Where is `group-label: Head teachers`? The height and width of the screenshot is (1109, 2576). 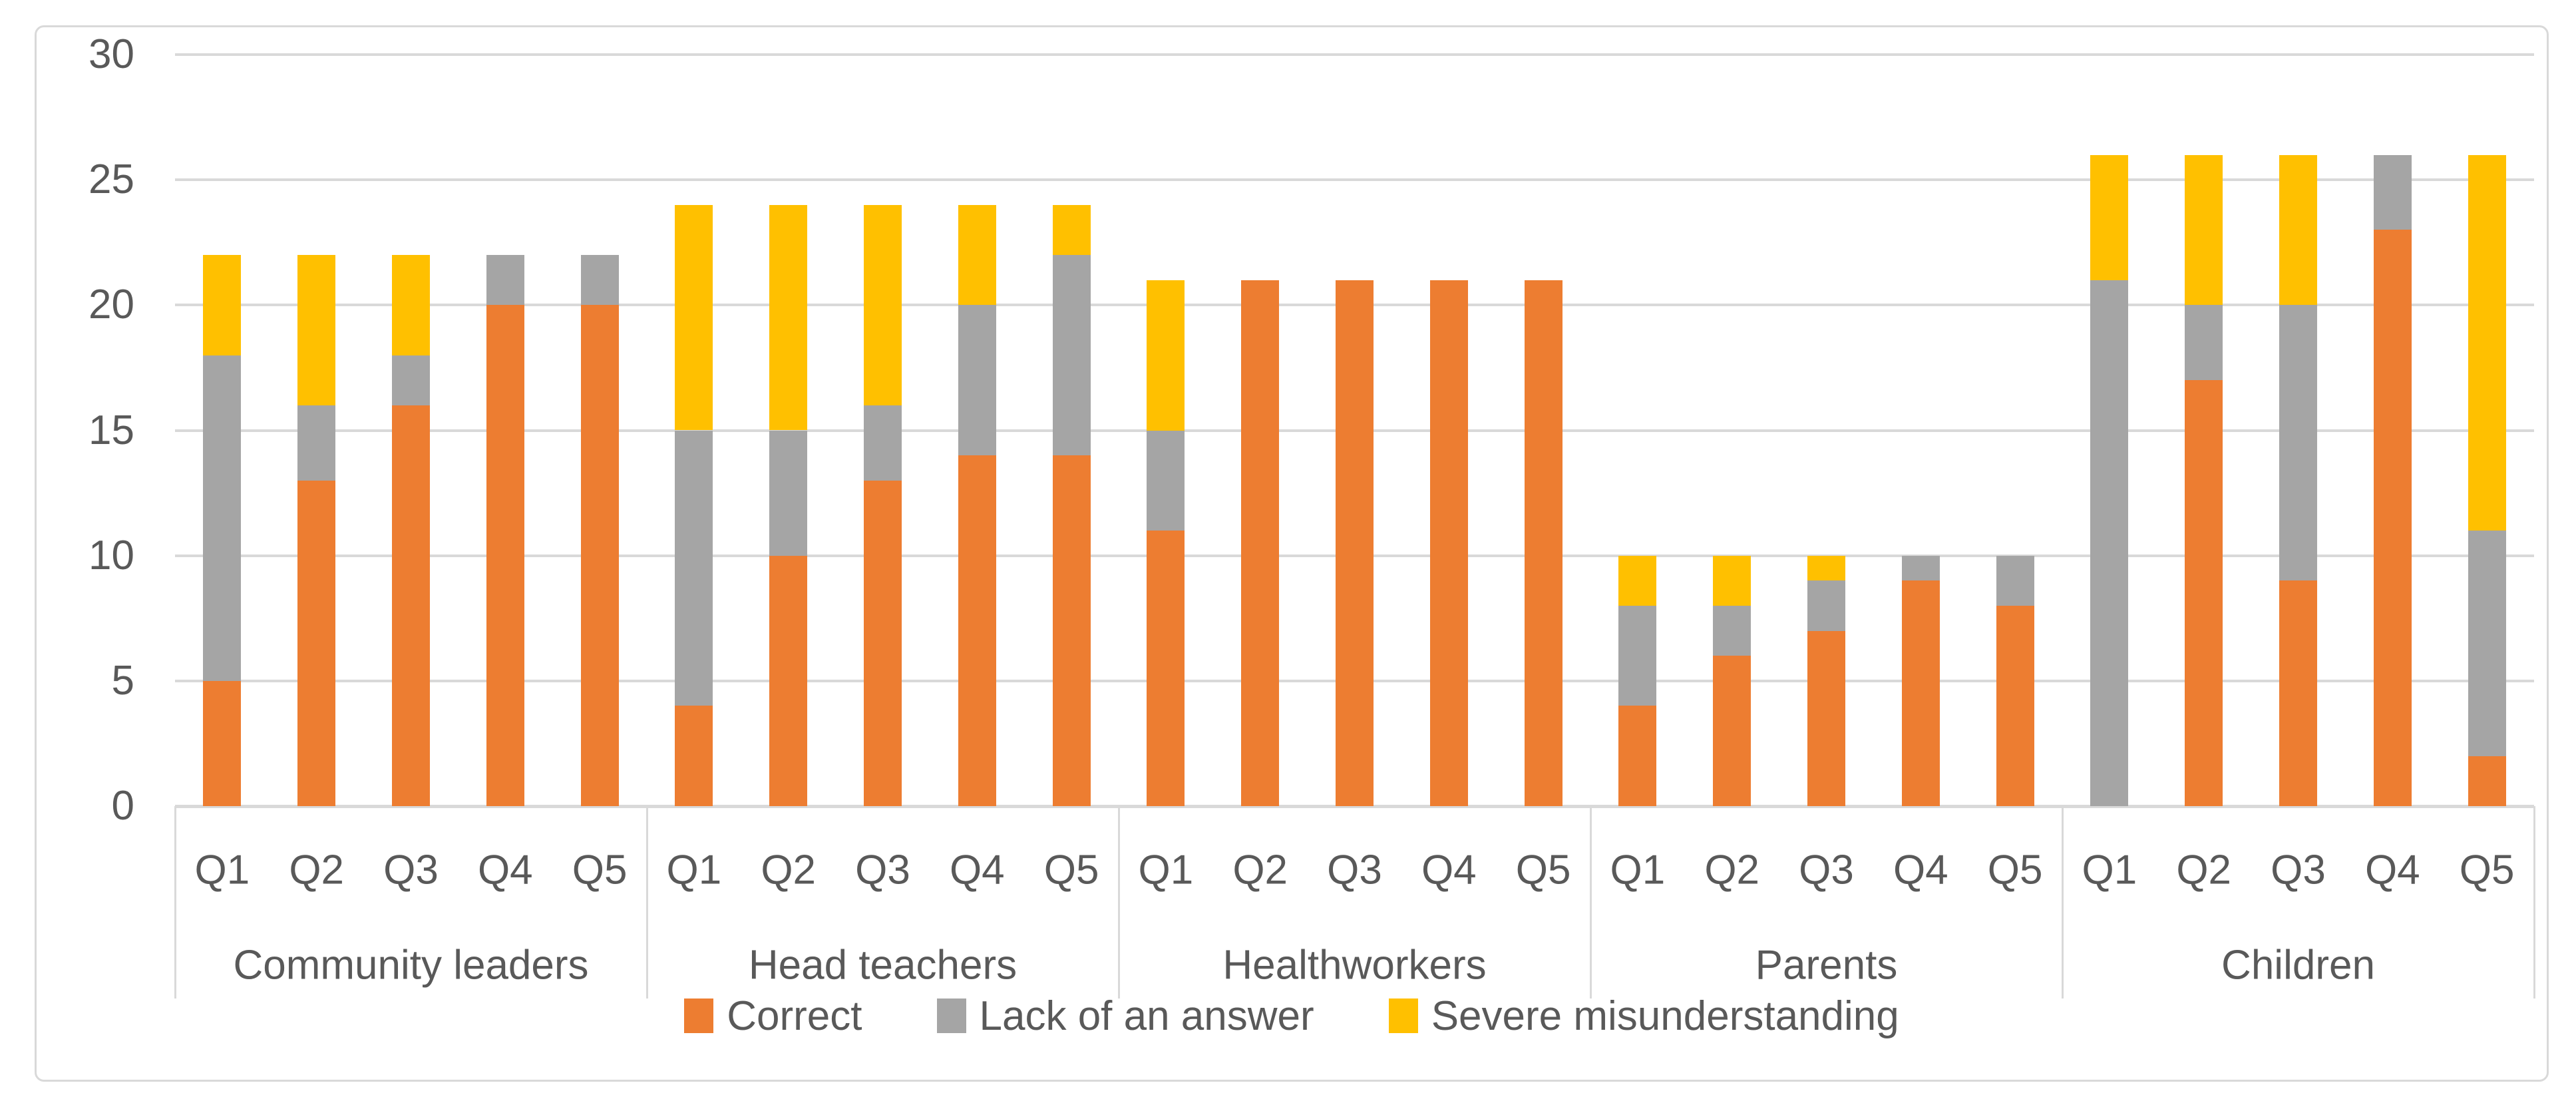 group-label: Head teachers is located at coordinates (882, 966).